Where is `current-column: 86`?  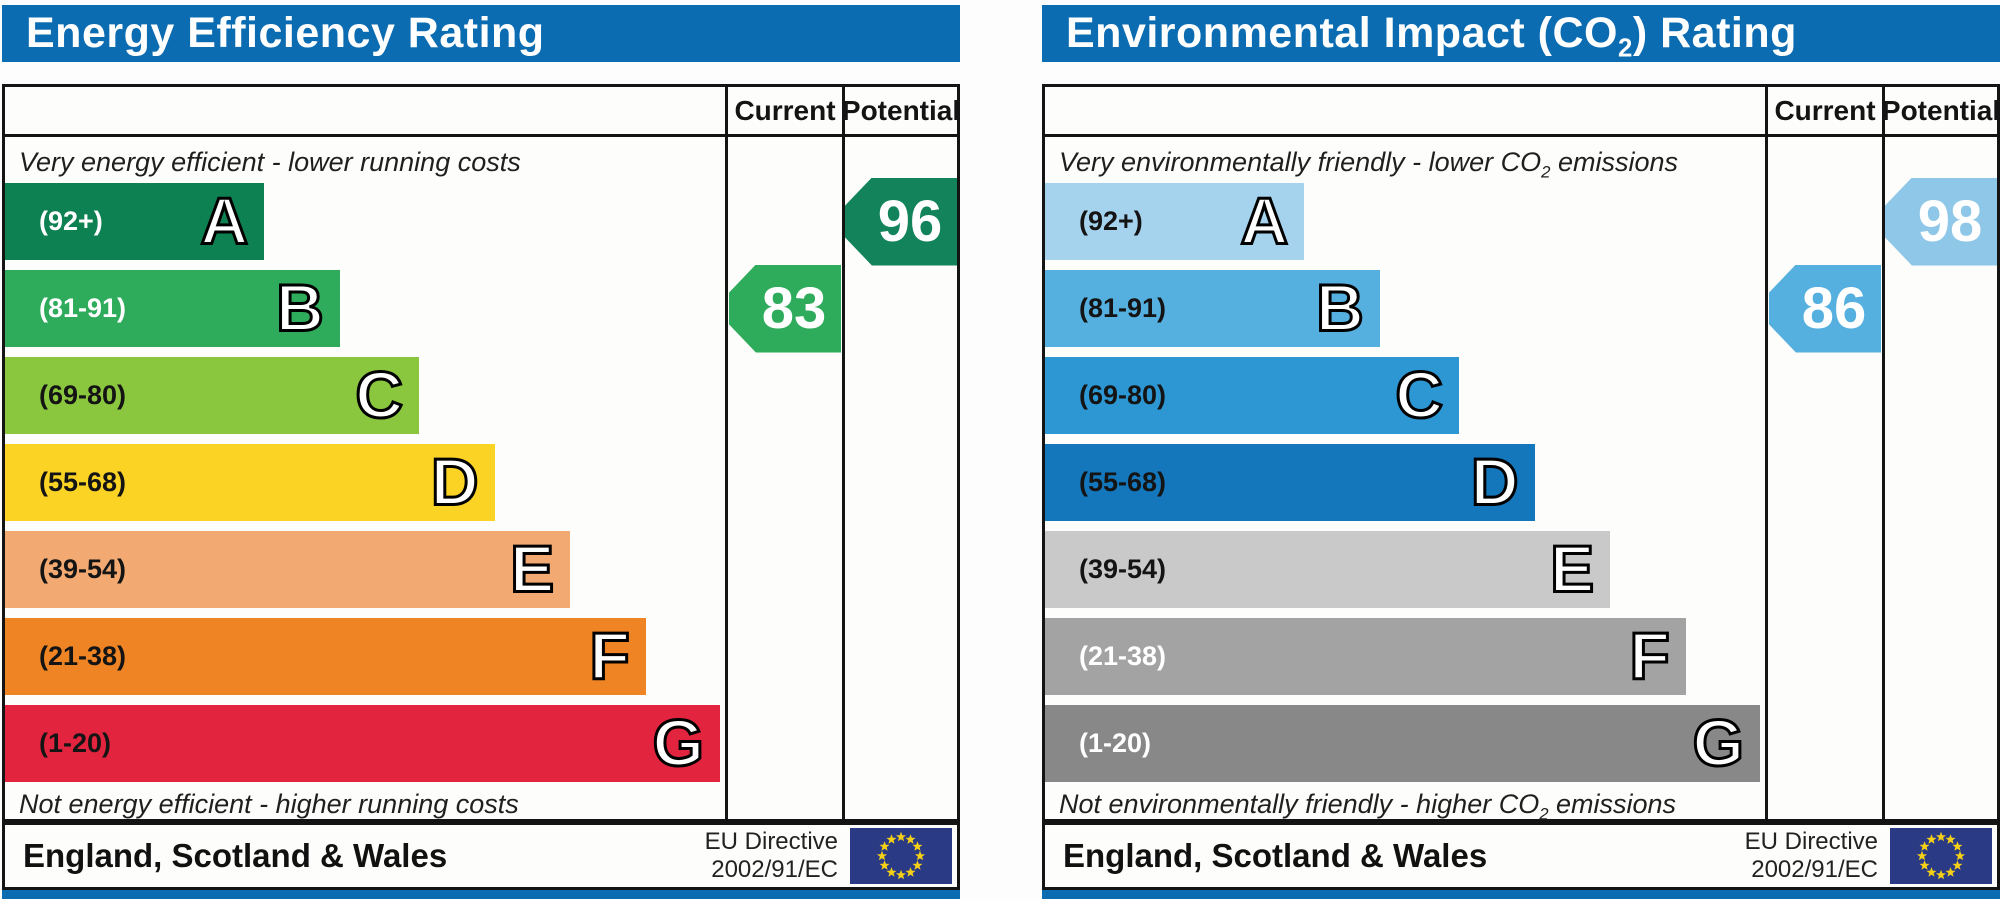
current-column: 86 is located at coordinates (1823, 478).